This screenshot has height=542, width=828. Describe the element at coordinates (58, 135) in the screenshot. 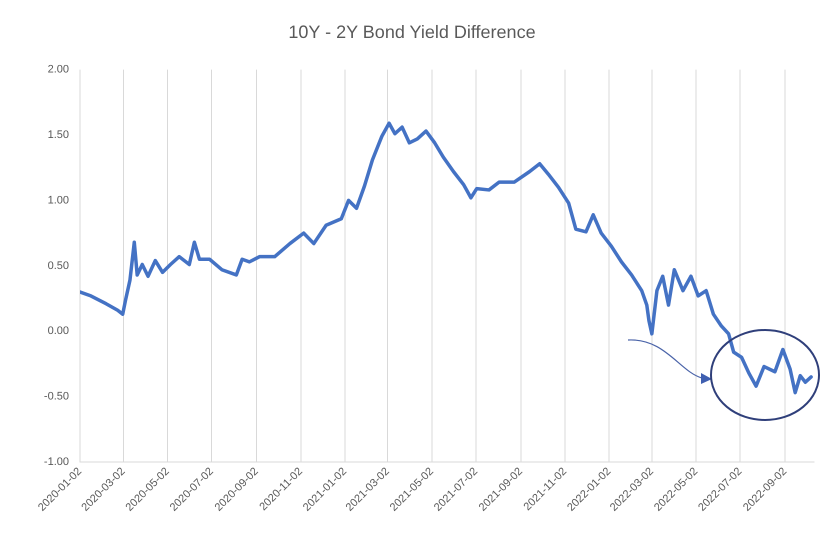

I see `y-tick-label: 1.50` at that location.